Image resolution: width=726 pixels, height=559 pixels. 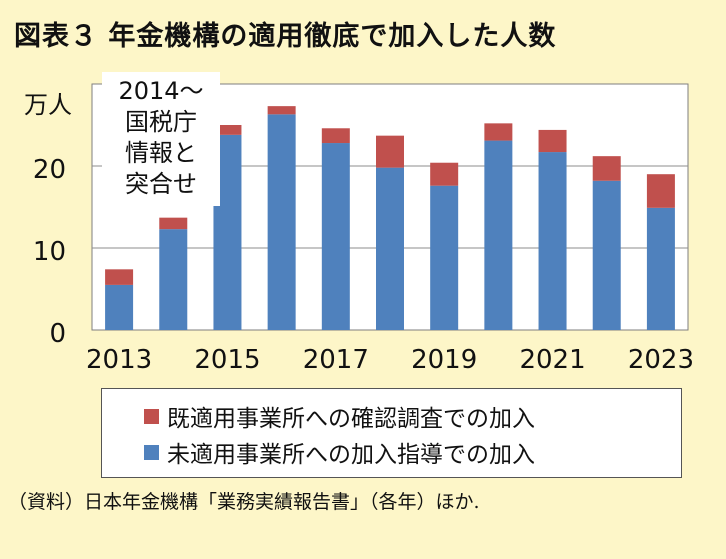 I want to click on chart-title: 図表３ 年金機構の適用徹底で加入した人数, so click(x=285, y=36).